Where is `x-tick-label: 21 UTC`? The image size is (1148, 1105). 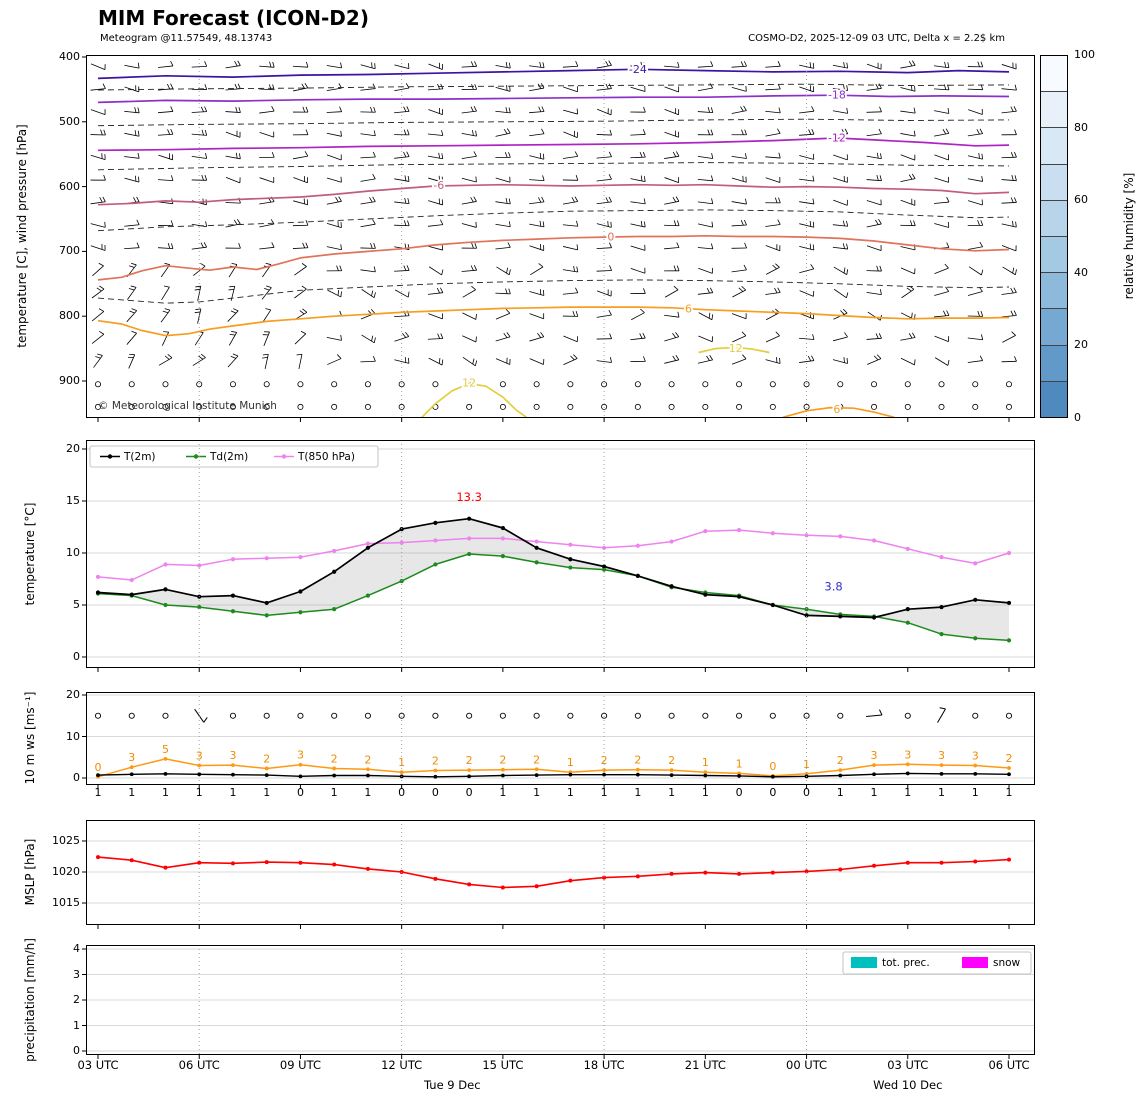 x-tick-label: 21 UTC is located at coordinates (705, 1065).